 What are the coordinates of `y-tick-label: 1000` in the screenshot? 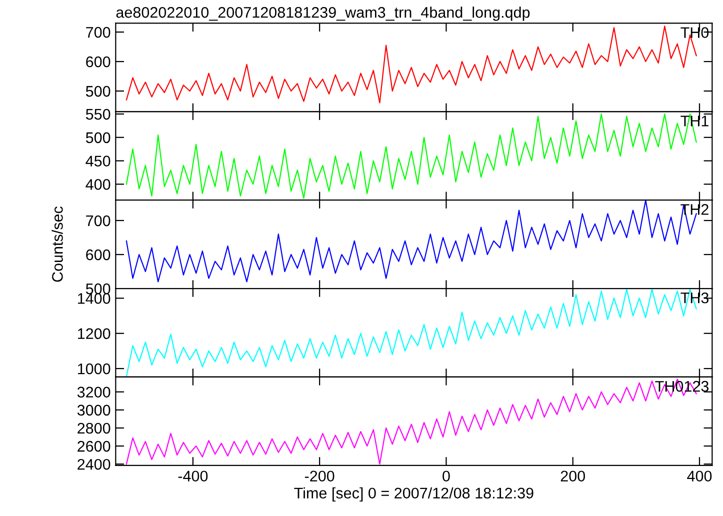 It's located at (94, 368).